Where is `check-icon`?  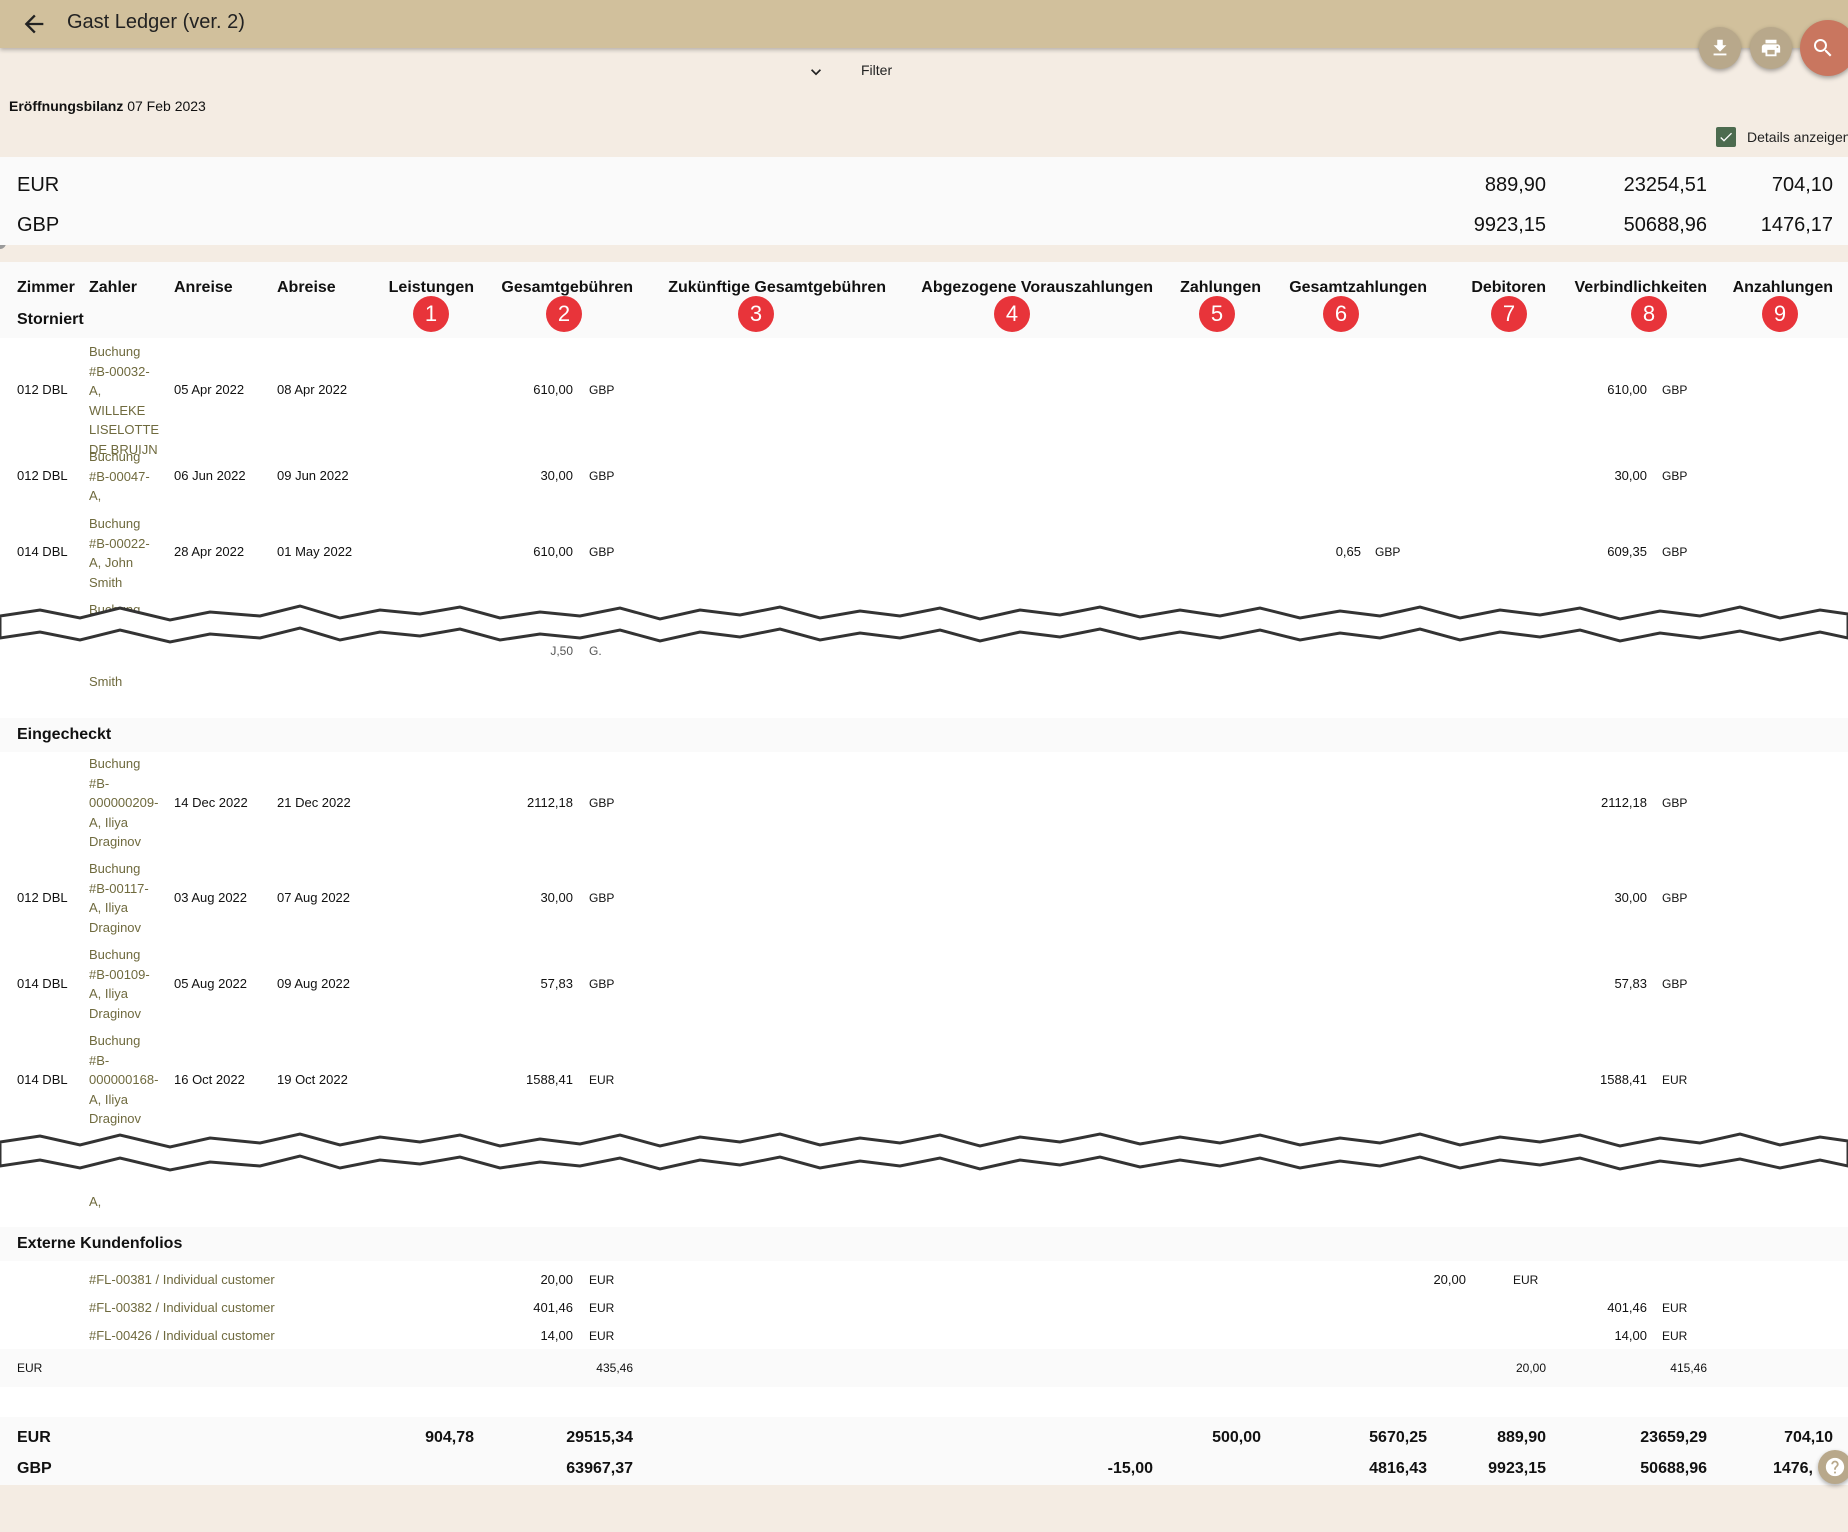
check-icon is located at coordinates (1726, 137).